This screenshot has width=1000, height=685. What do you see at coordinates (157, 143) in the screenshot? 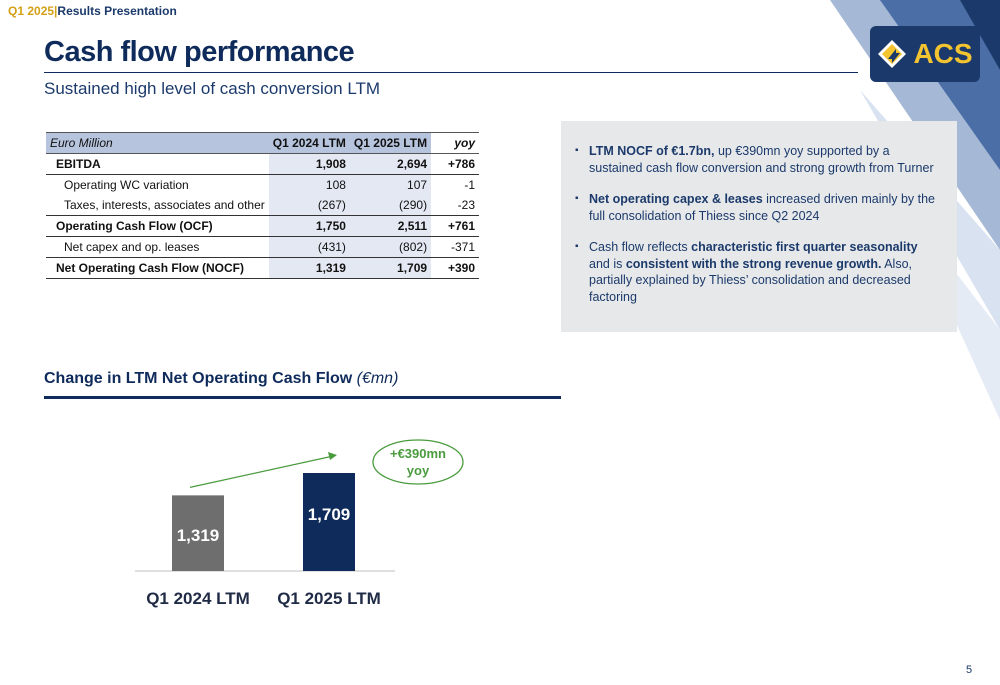
I see `table-header-label: Euro Million` at bounding box center [157, 143].